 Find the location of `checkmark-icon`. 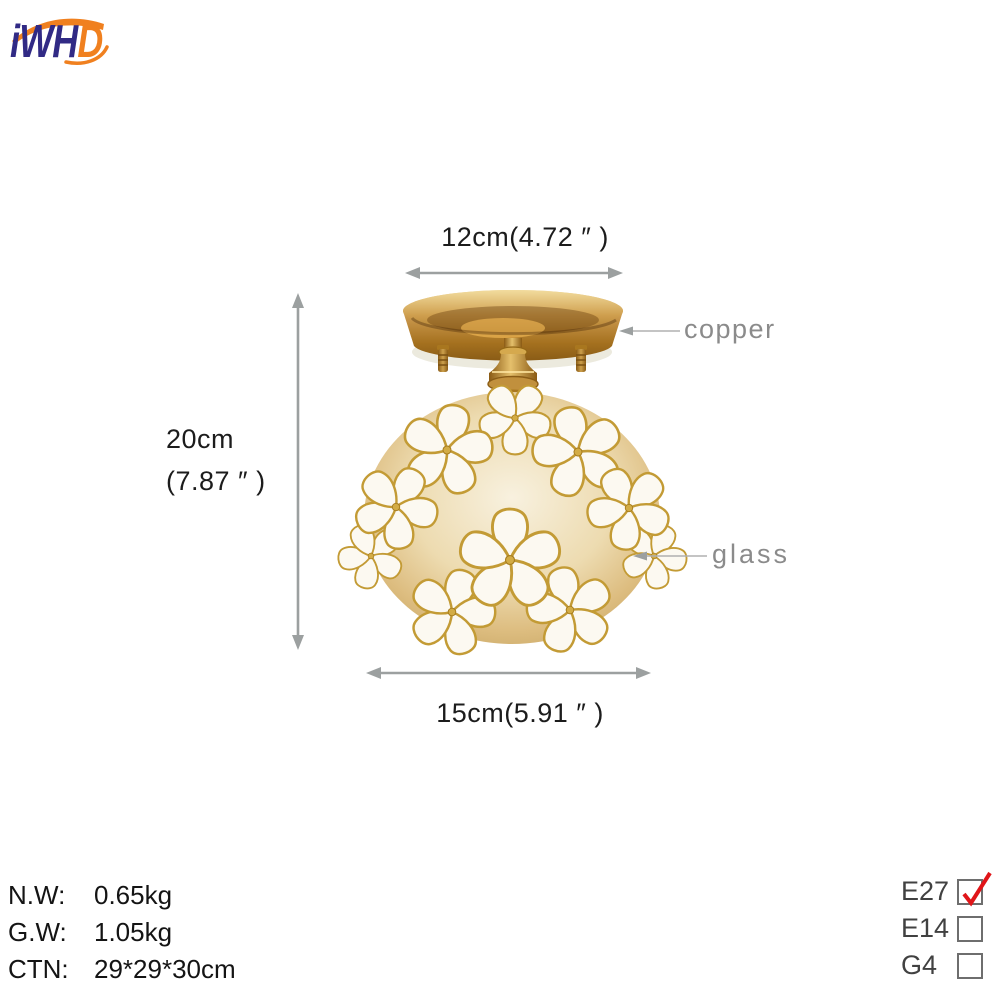

checkmark-icon is located at coordinates (977, 888).